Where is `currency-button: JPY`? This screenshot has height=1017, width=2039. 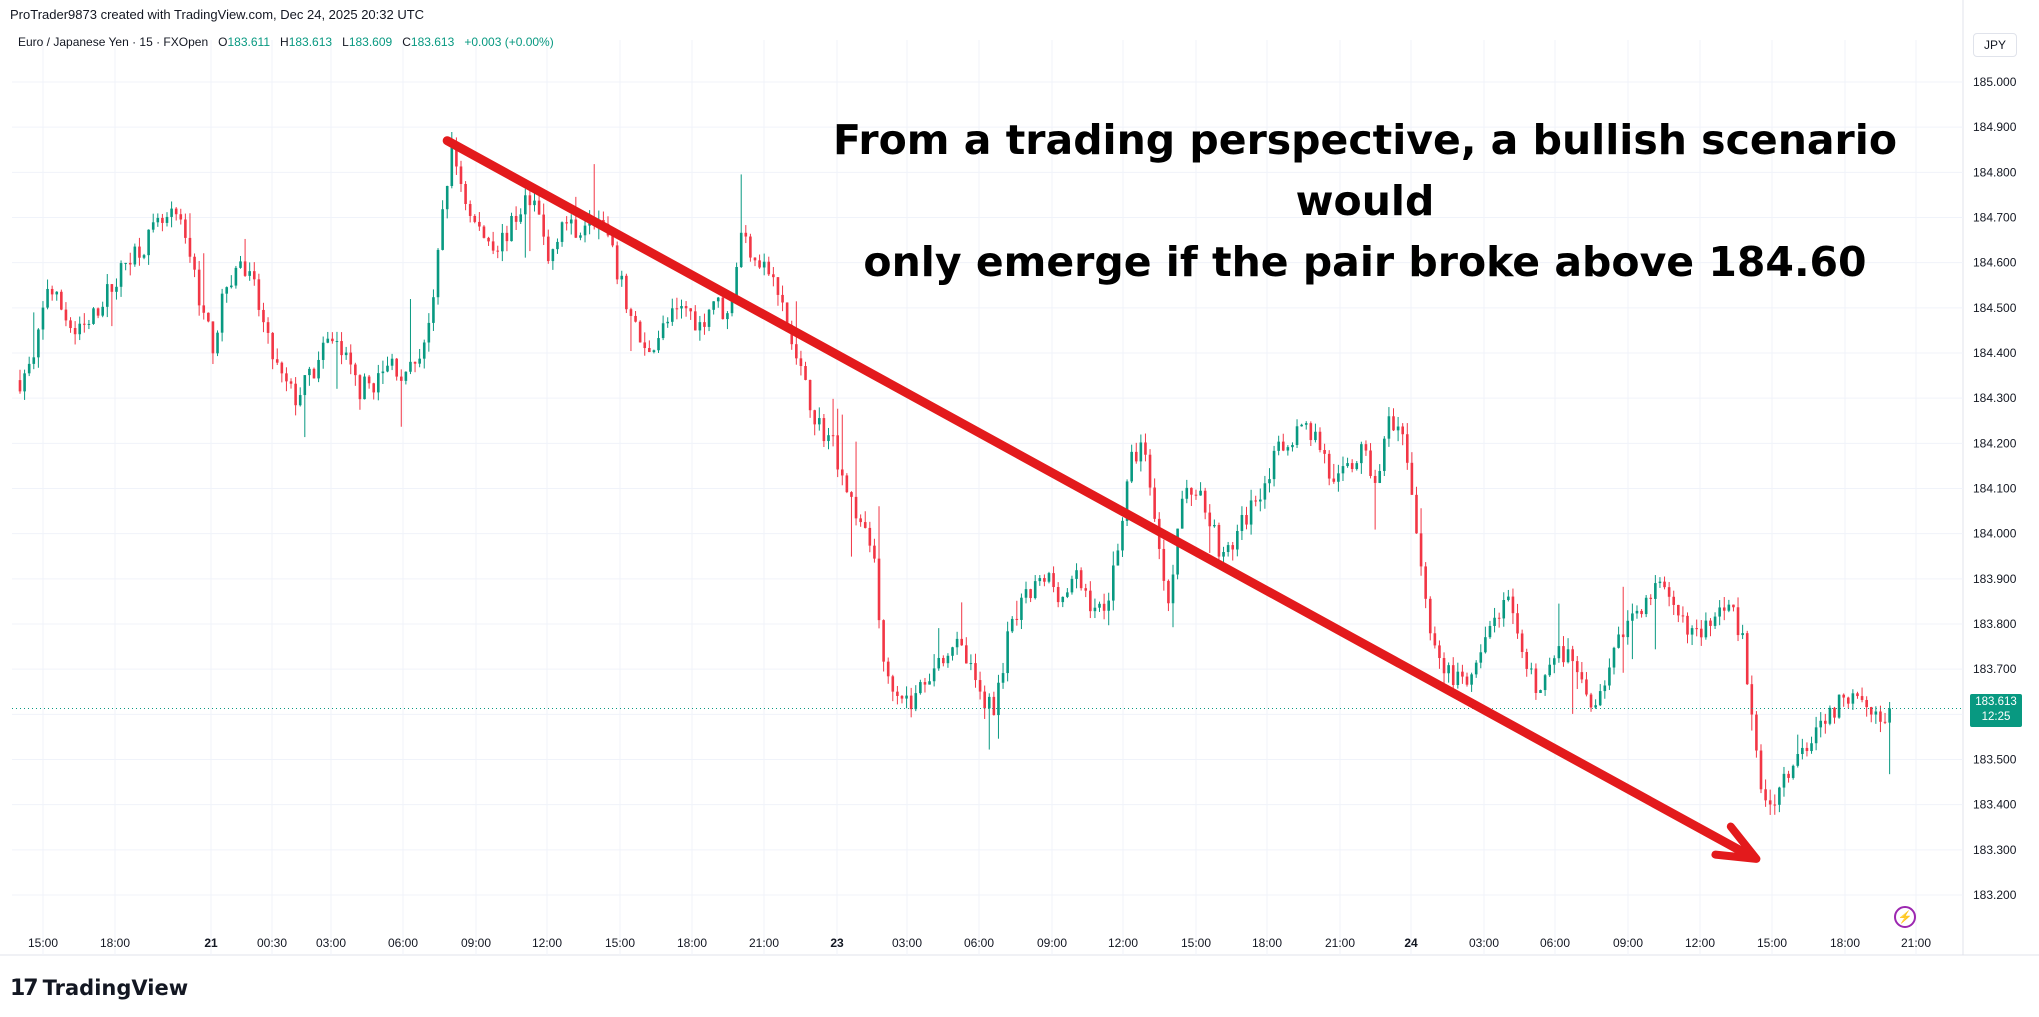
currency-button: JPY is located at coordinates (1995, 45).